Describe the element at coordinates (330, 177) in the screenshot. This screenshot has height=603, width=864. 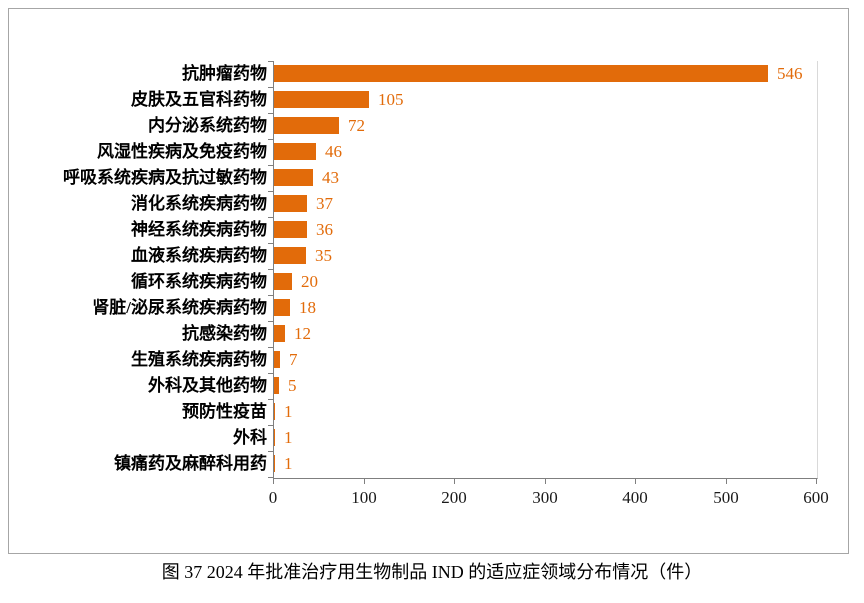
I see `value-label: 43` at that location.